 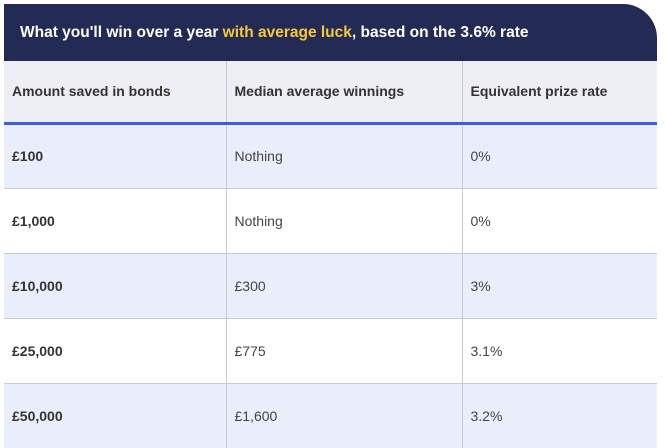 I want to click on header-rate: Equivalent prize rate, so click(x=559, y=93).